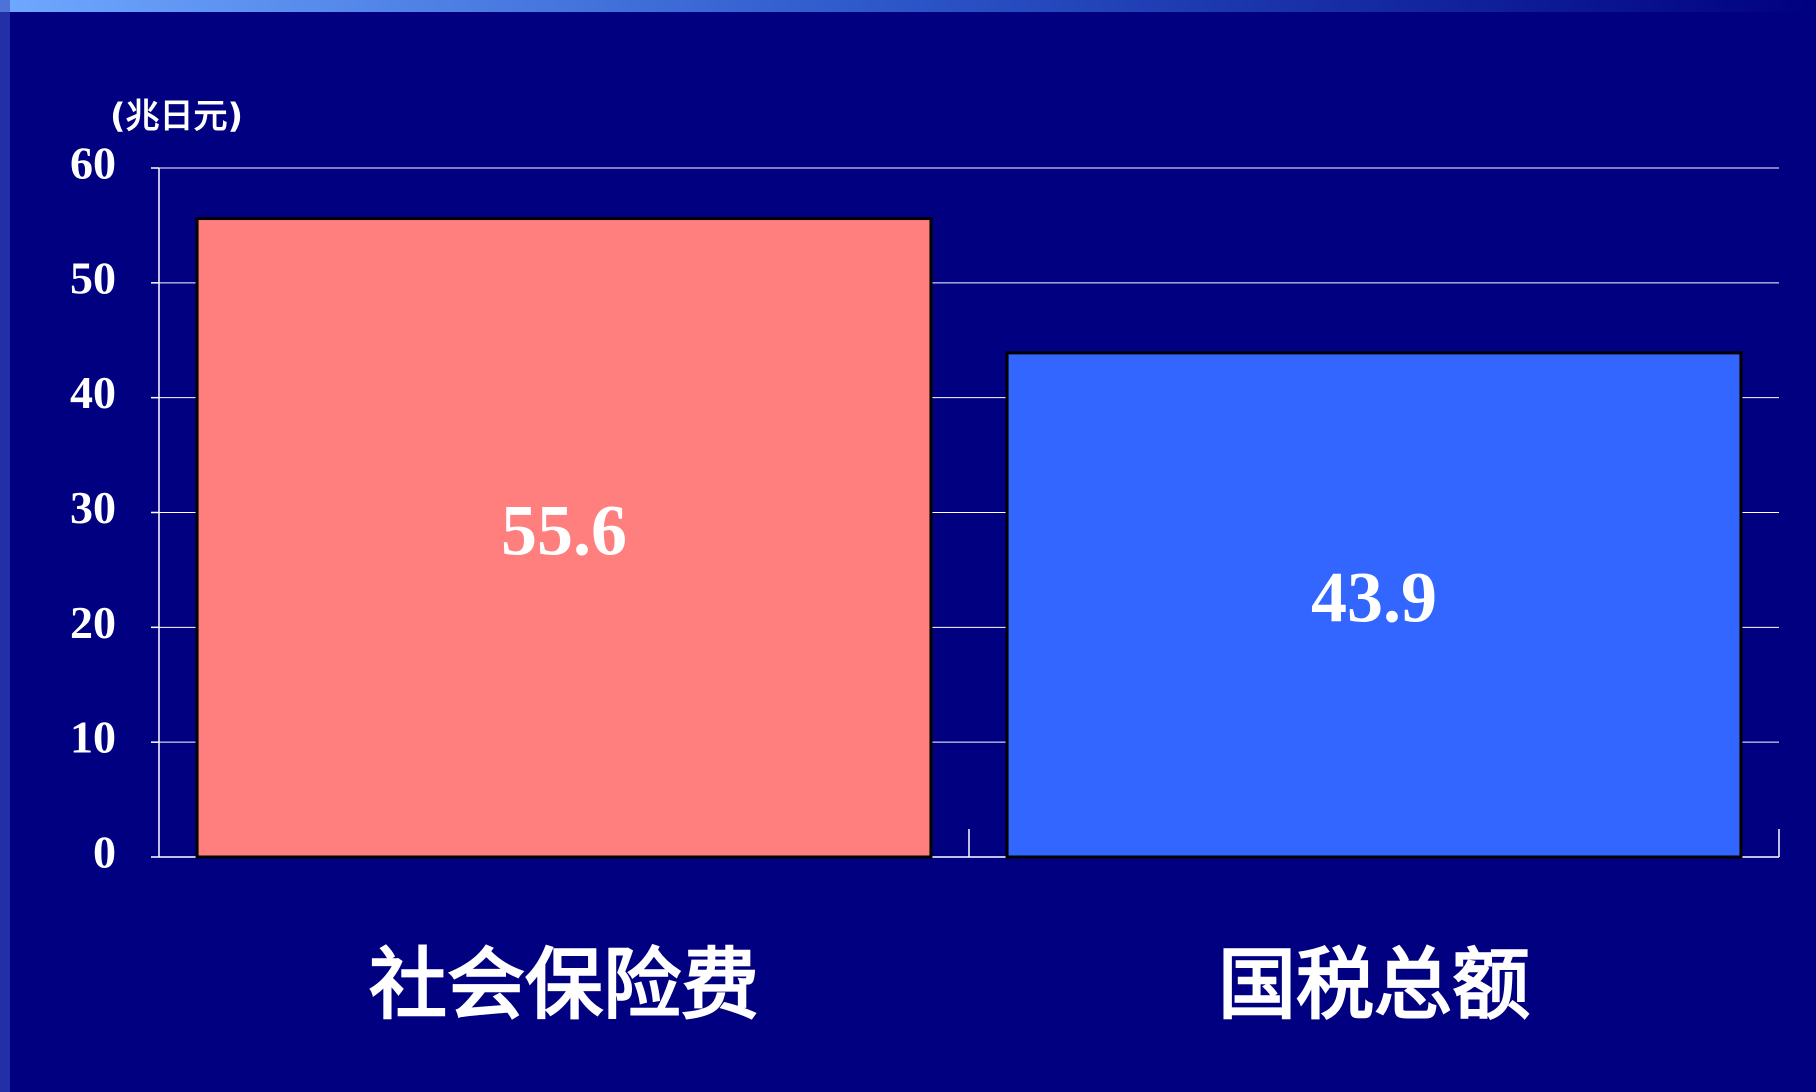  Describe the element at coordinates (104, 852) in the screenshot. I see `y-tick-label: 0` at that location.